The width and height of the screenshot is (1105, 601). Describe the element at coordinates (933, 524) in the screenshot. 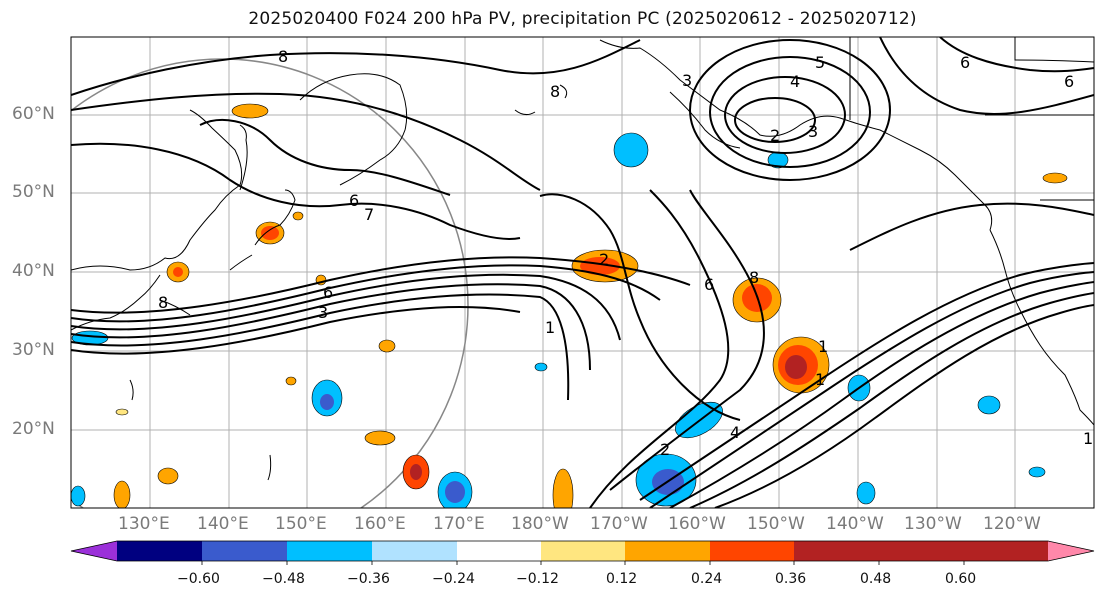

I see `lon-label: 130°W` at that location.